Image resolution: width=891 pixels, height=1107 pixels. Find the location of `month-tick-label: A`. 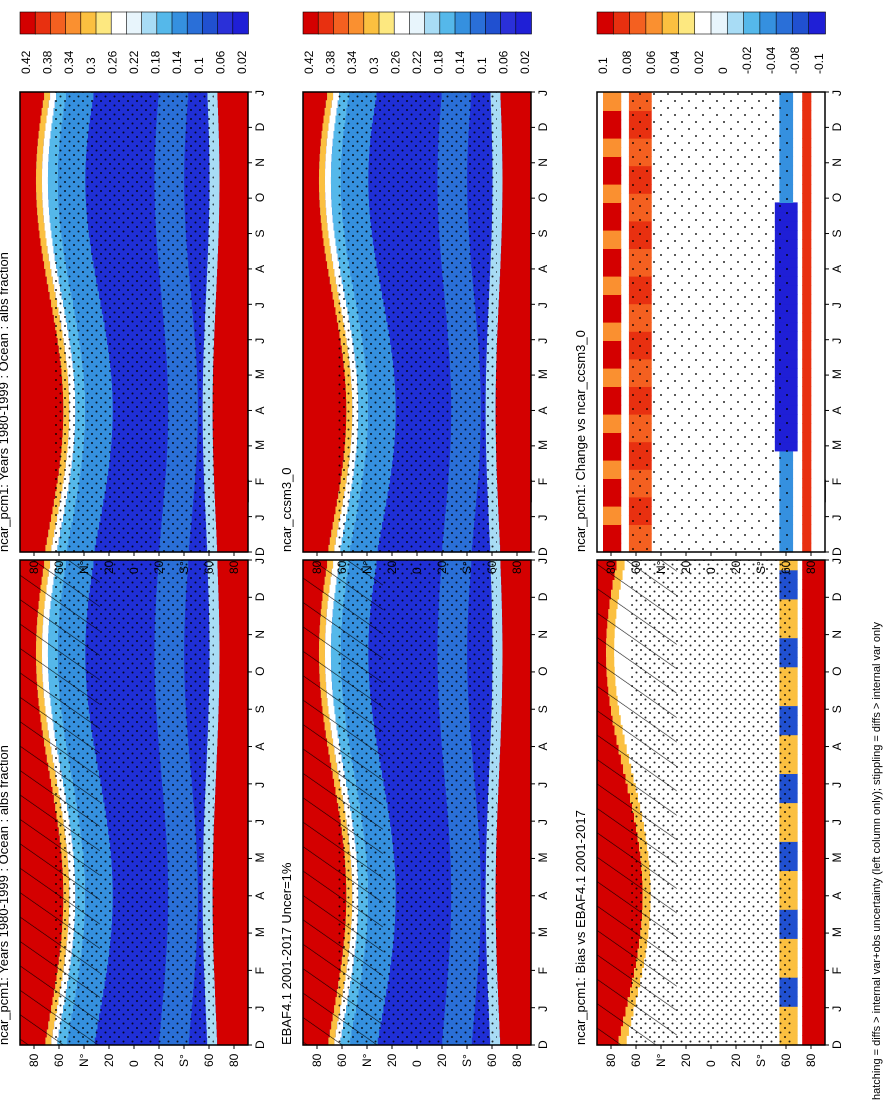

month-tick-label: A is located at coordinates (543, 410).